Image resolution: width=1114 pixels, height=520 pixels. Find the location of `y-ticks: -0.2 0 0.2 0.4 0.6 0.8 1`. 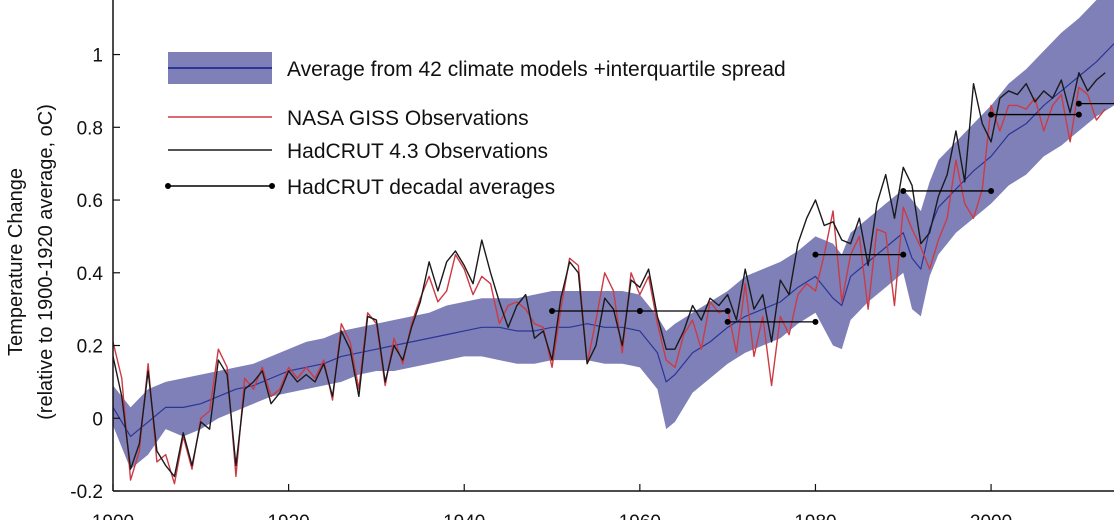

y-ticks: -0.2 0 0.2 0.4 0.6 0.8 1 is located at coordinates (95, 274).